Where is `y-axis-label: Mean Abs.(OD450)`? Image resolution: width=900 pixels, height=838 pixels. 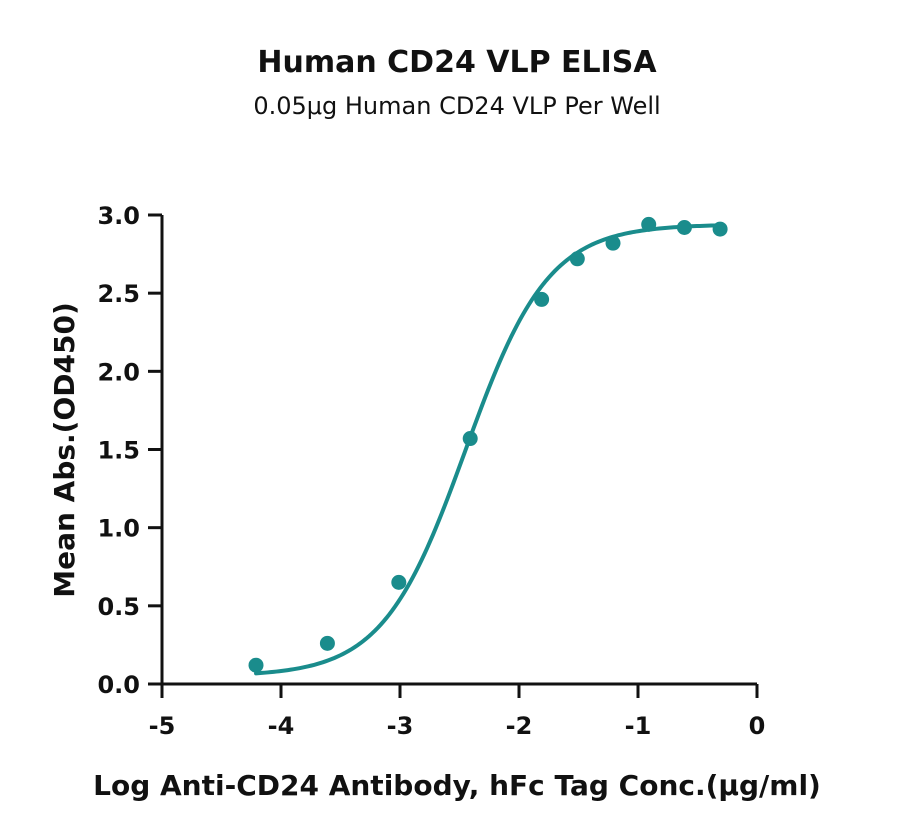 y-axis-label: Mean Abs.(OD450) is located at coordinates (64, 450).